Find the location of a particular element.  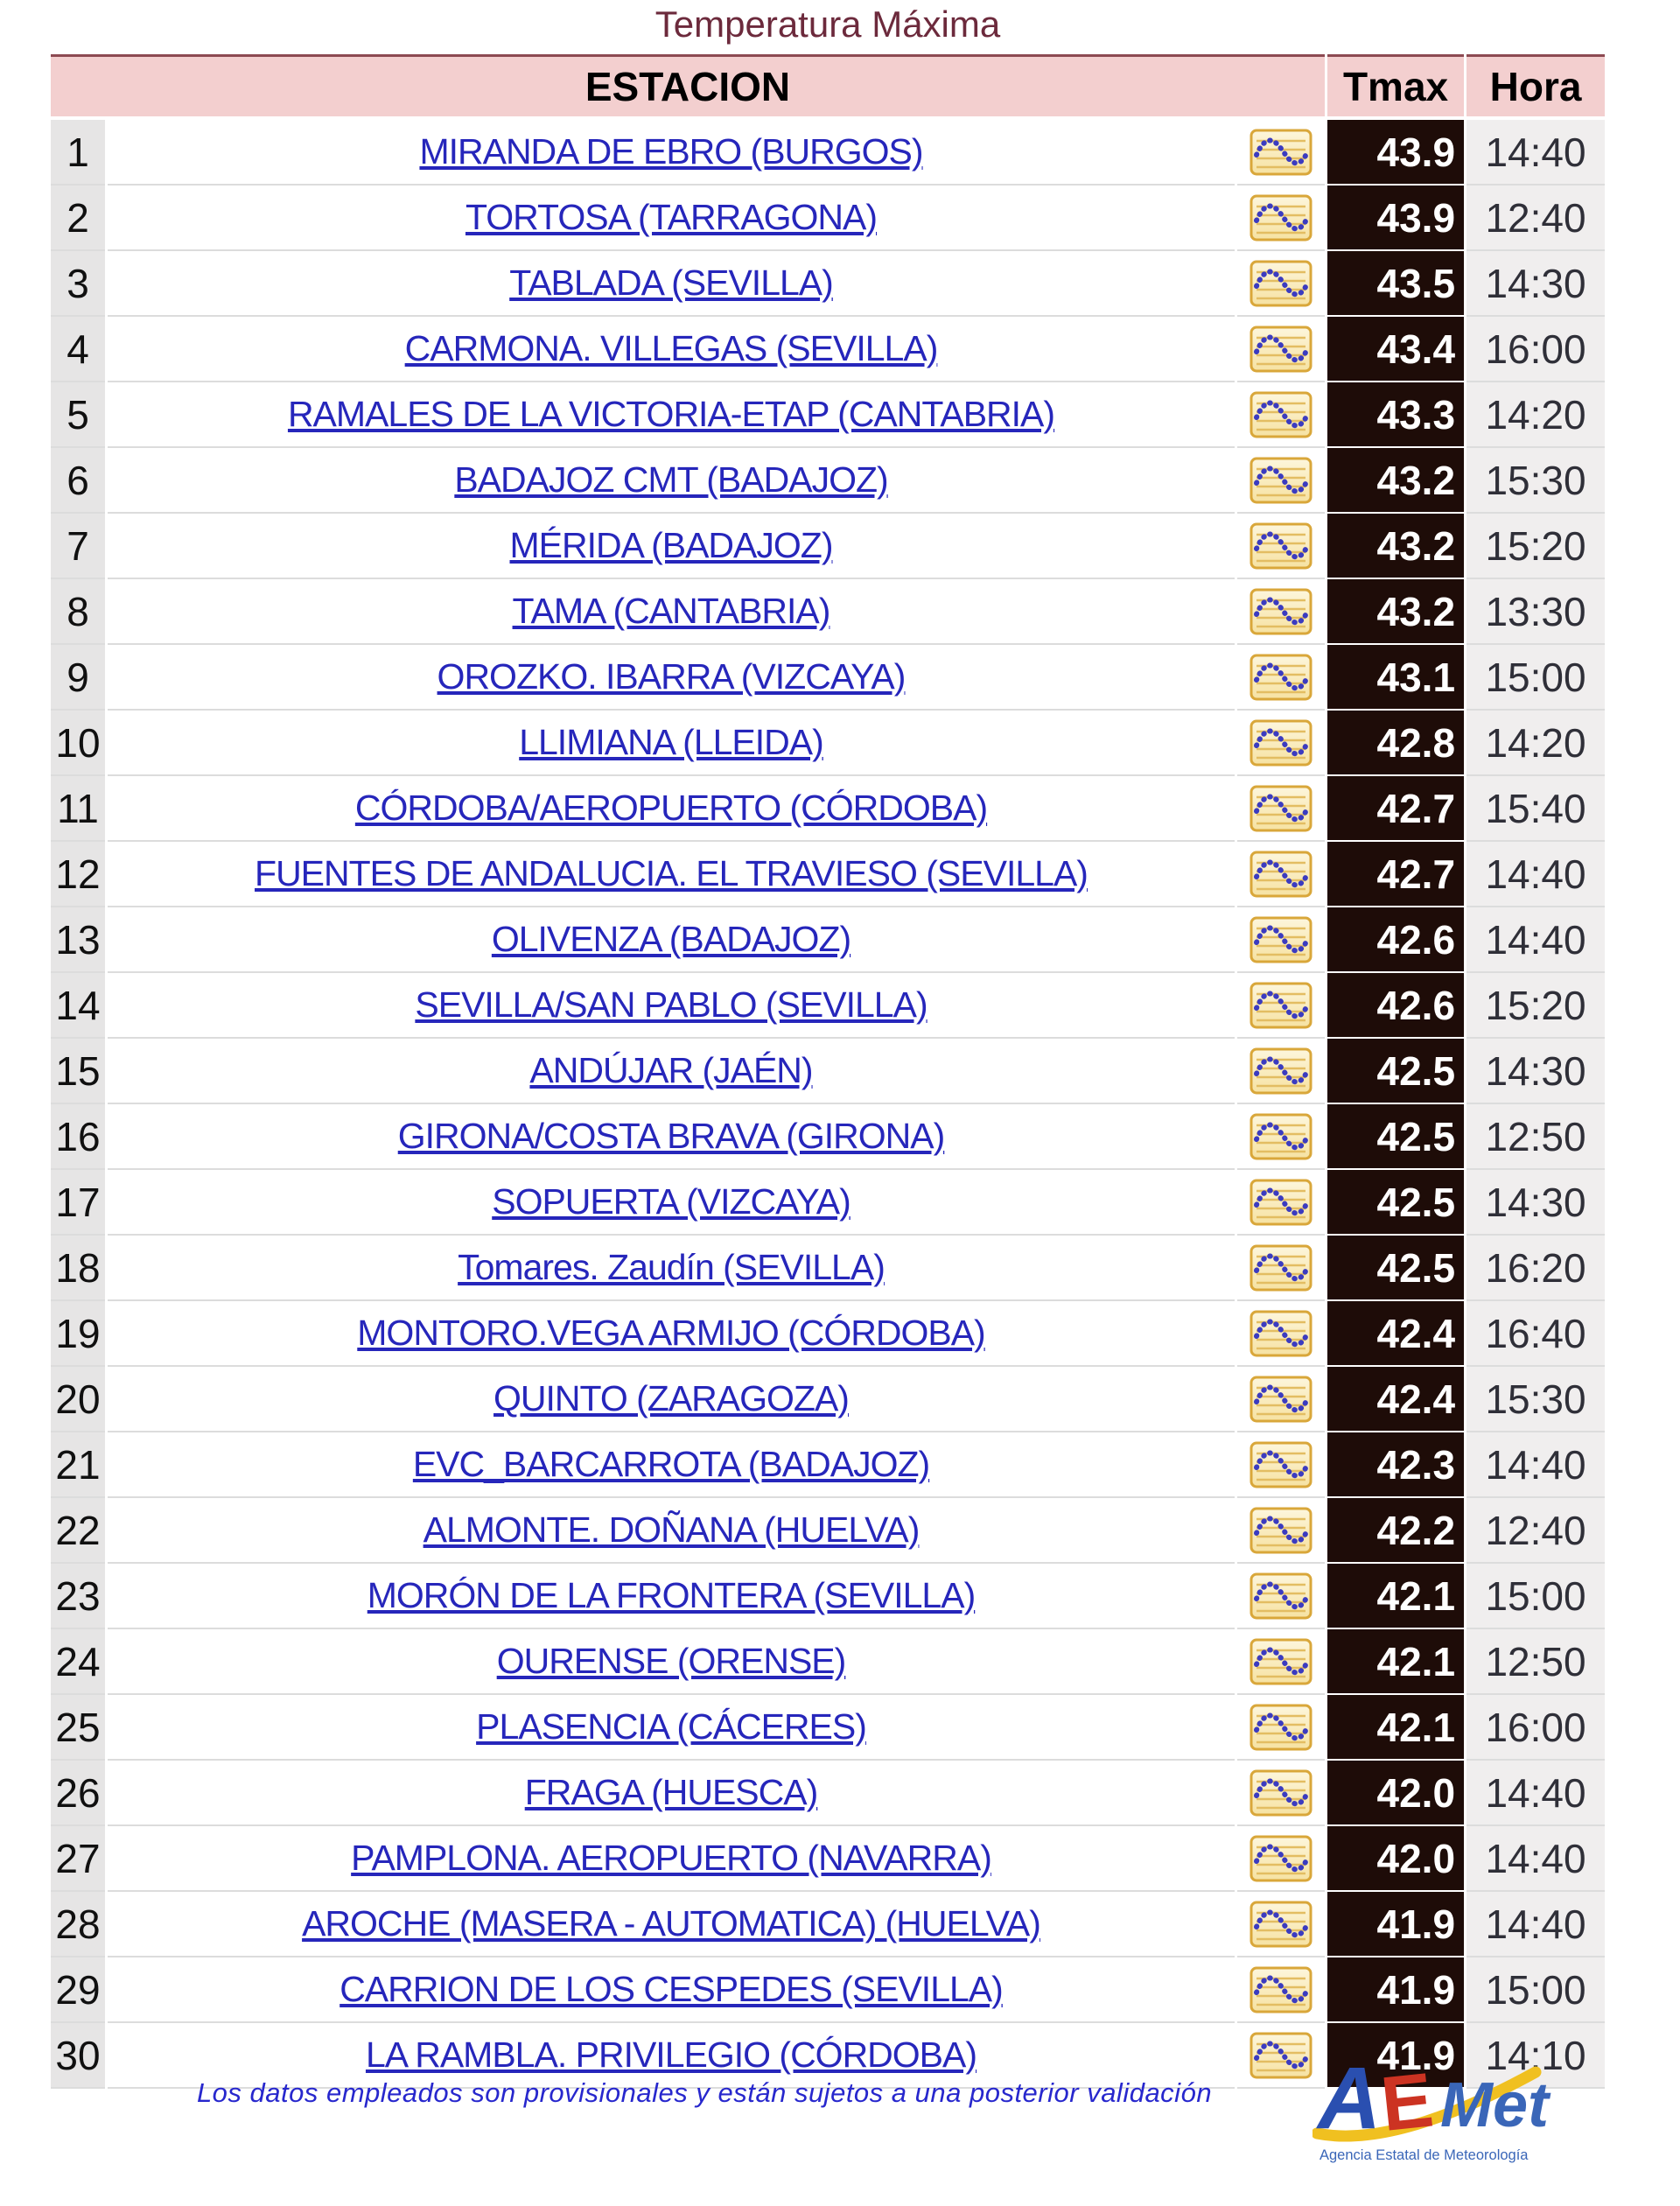

station-link: RAMALES DE LA VICTORIA-ETAP (CANTABRIA) is located at coordinates (671, 414).